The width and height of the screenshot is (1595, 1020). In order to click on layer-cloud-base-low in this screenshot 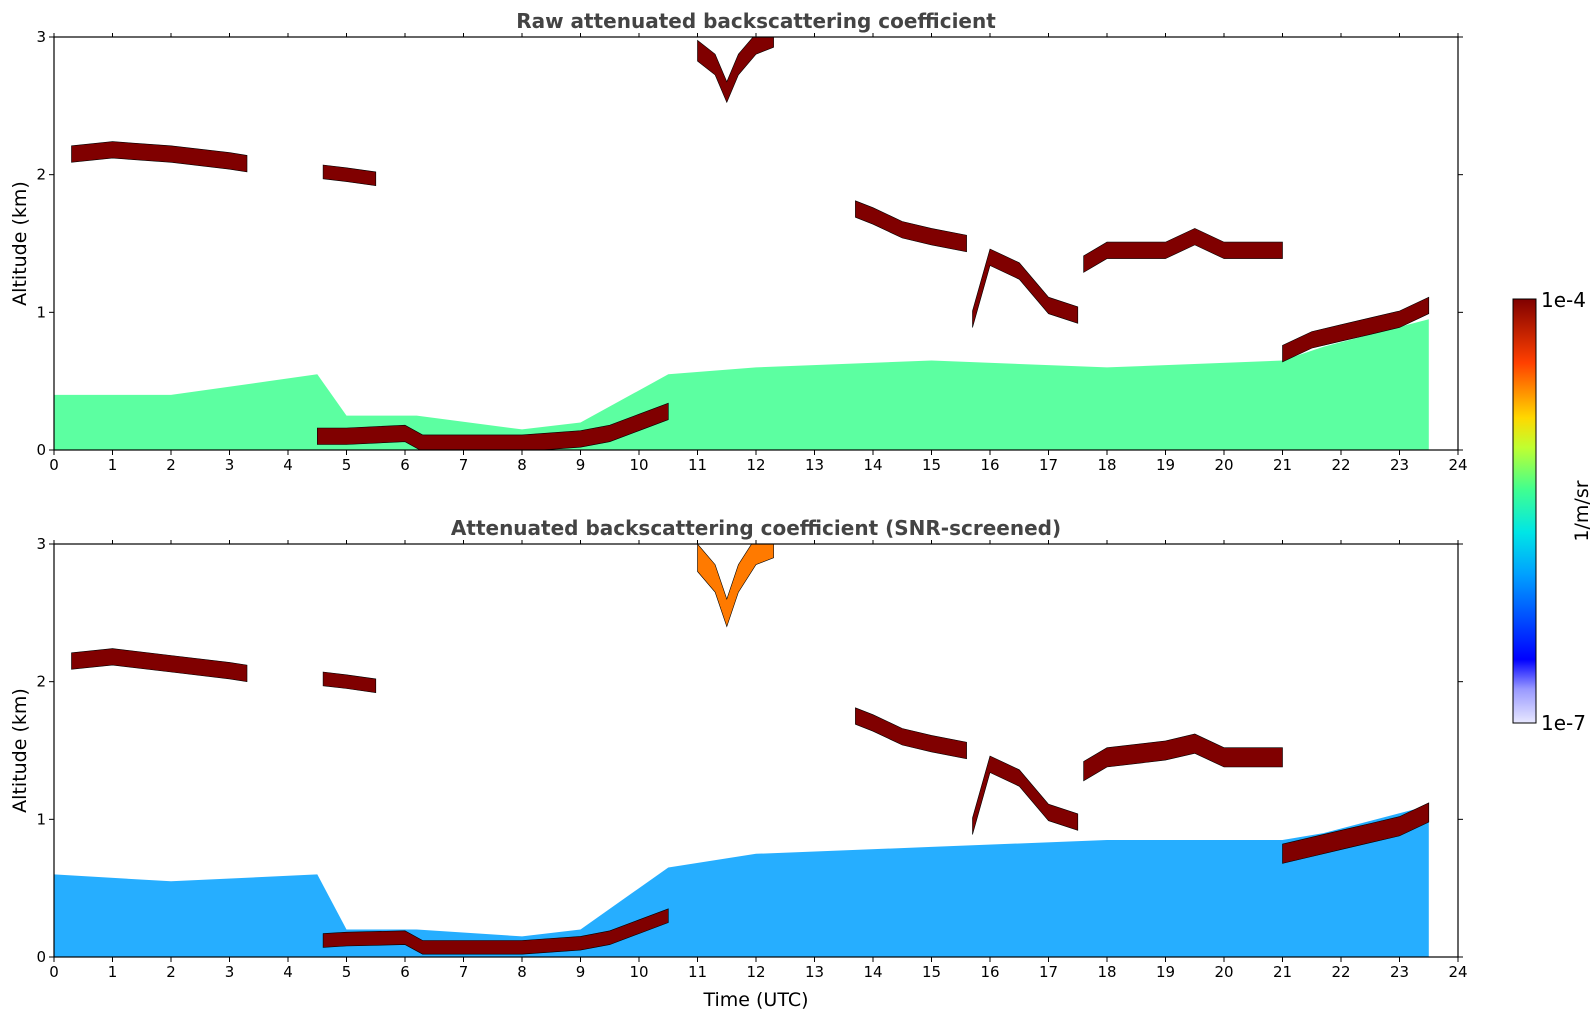, I will do `click(493, 426)`.